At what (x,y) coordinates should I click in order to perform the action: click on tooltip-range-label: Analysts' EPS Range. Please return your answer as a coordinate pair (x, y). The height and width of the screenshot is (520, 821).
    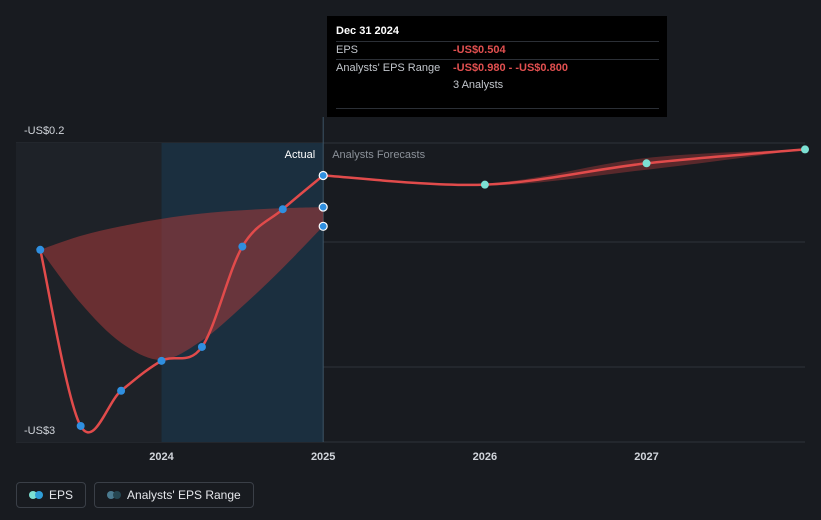
    Looking at the image, I should click on (388, 68).